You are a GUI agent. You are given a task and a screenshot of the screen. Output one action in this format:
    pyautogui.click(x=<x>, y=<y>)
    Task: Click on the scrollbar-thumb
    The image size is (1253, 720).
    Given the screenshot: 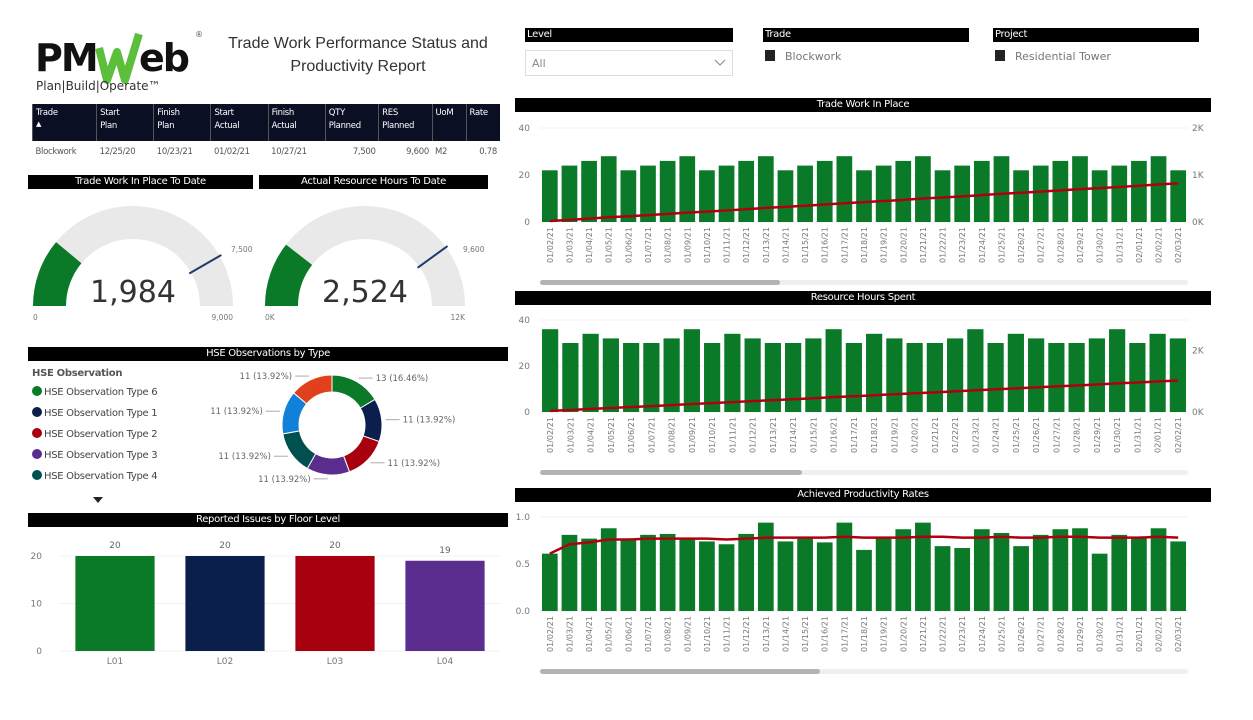 What is the action you would take?
    pyautogui.click(x=671, y=472)
    